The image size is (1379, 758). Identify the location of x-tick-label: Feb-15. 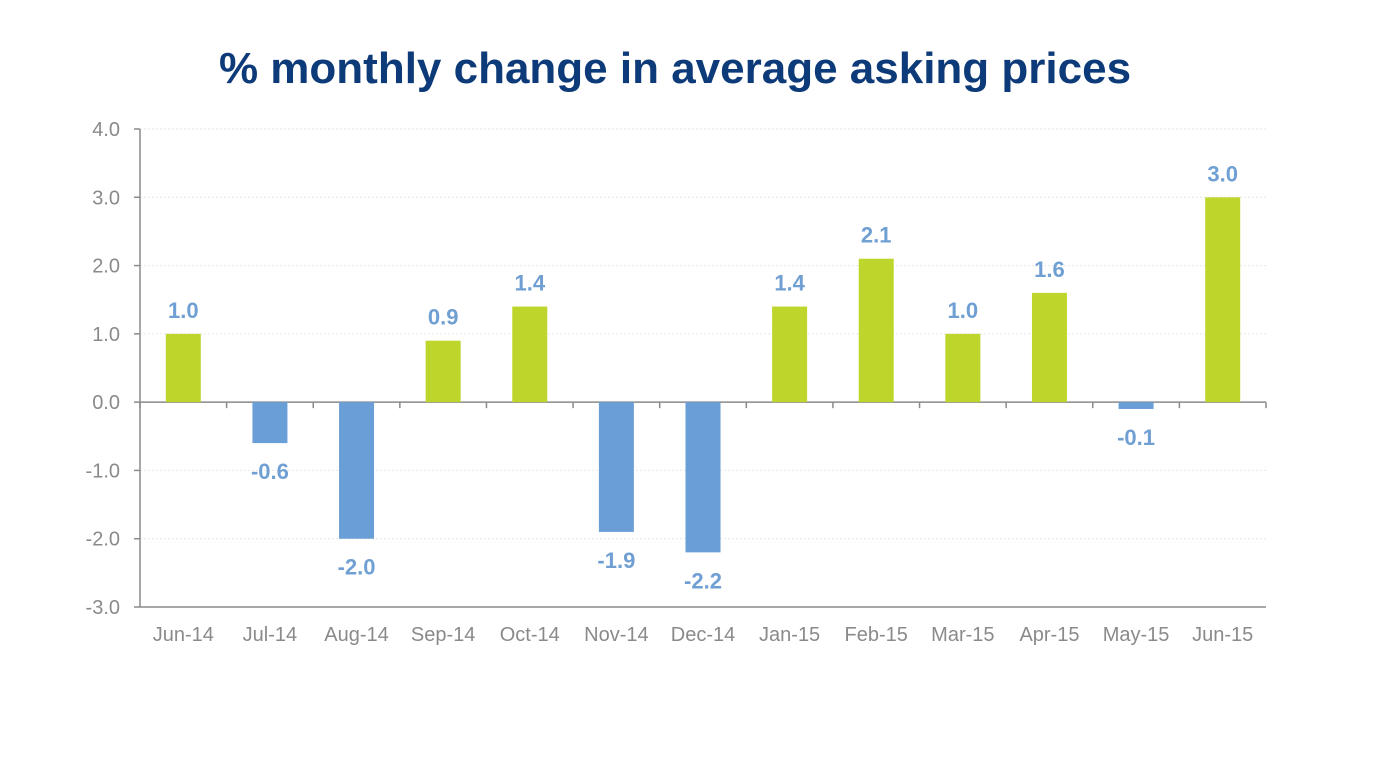
(876, 635).